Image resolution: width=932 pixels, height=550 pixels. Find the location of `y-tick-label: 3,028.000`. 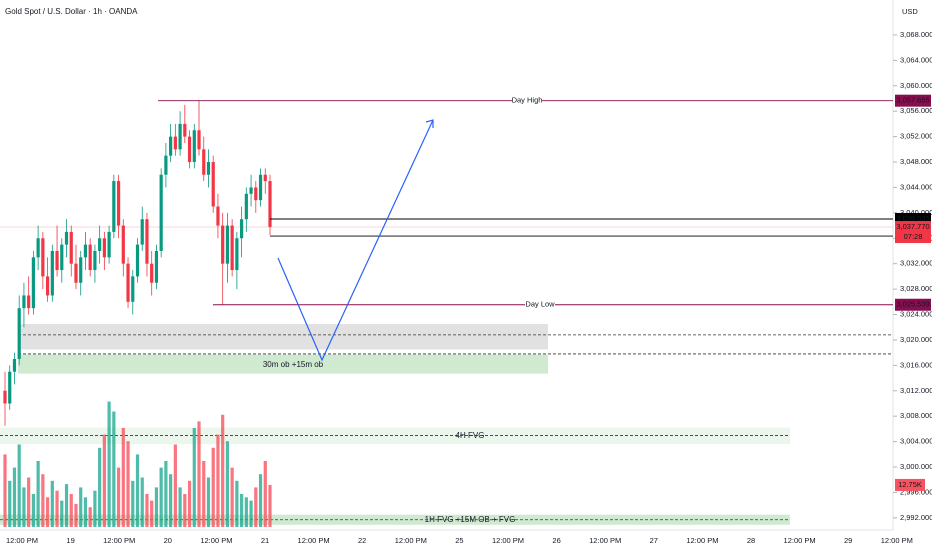

y-tick-label: 3,028.000 is located at coordinates (916, 288).